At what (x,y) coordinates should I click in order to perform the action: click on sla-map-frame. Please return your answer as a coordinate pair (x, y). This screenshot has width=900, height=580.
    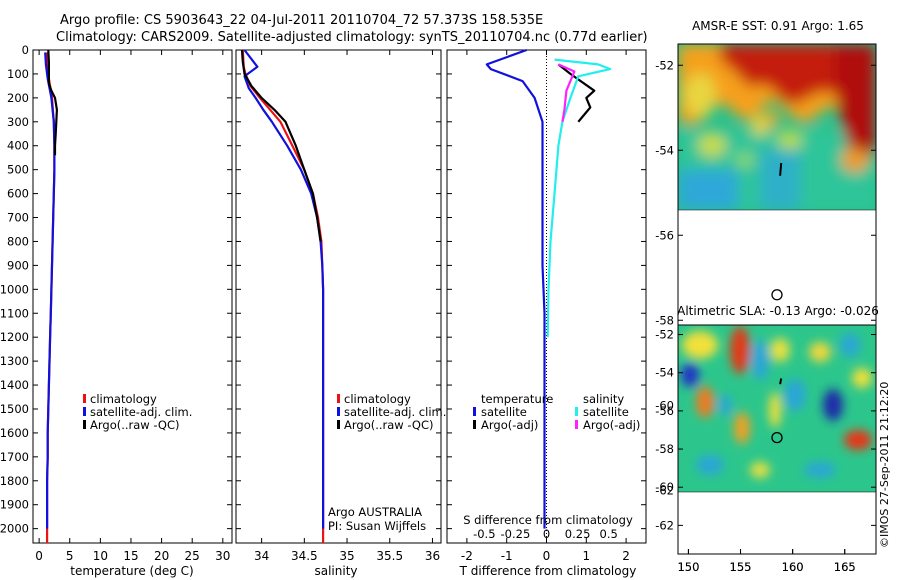
    Looking at the image, I should click on (777, 439).